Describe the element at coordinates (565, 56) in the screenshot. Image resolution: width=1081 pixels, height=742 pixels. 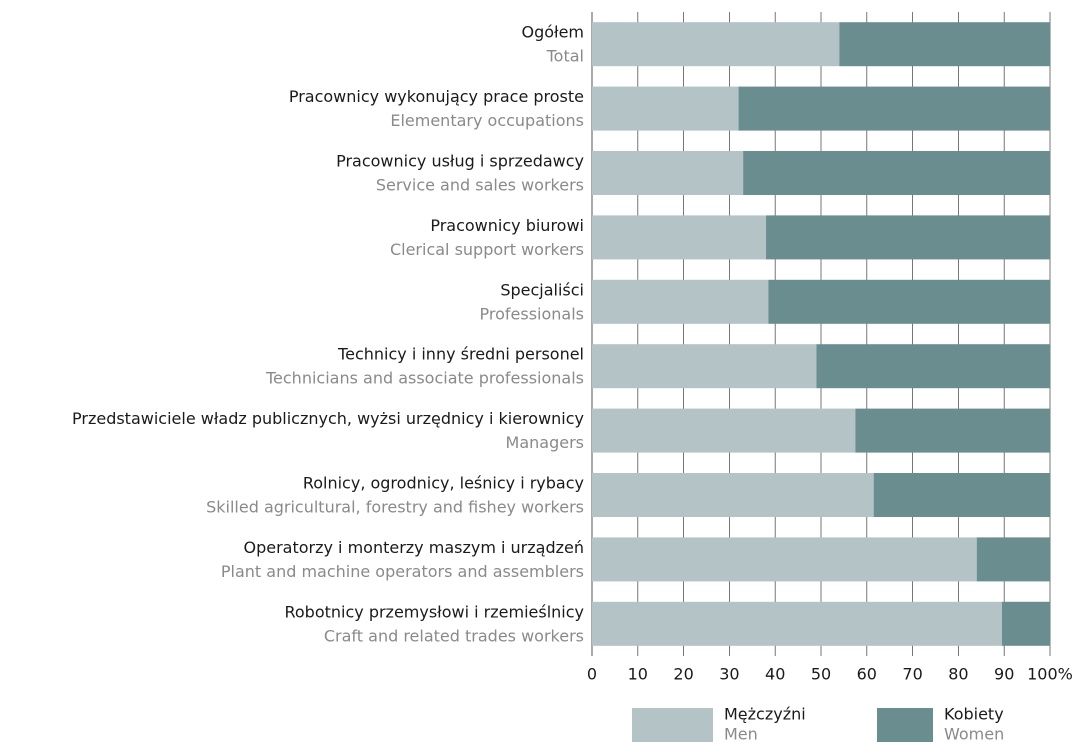
I see `category-label-en: Total` at that location.